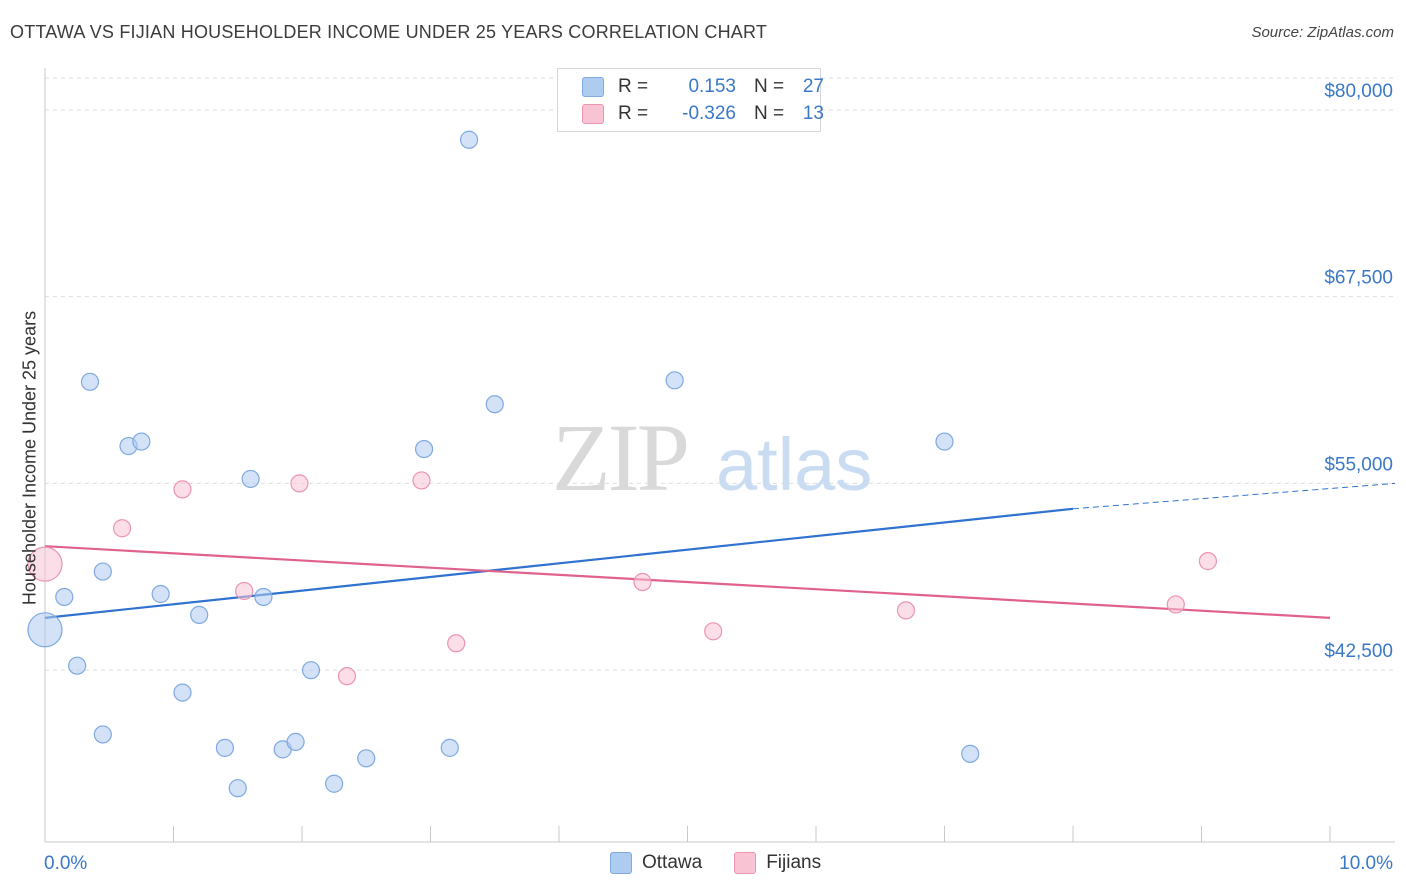 This screenshot has width=1406, height=892. I want to click on legend-label: Ottawa, so click(672, 862).